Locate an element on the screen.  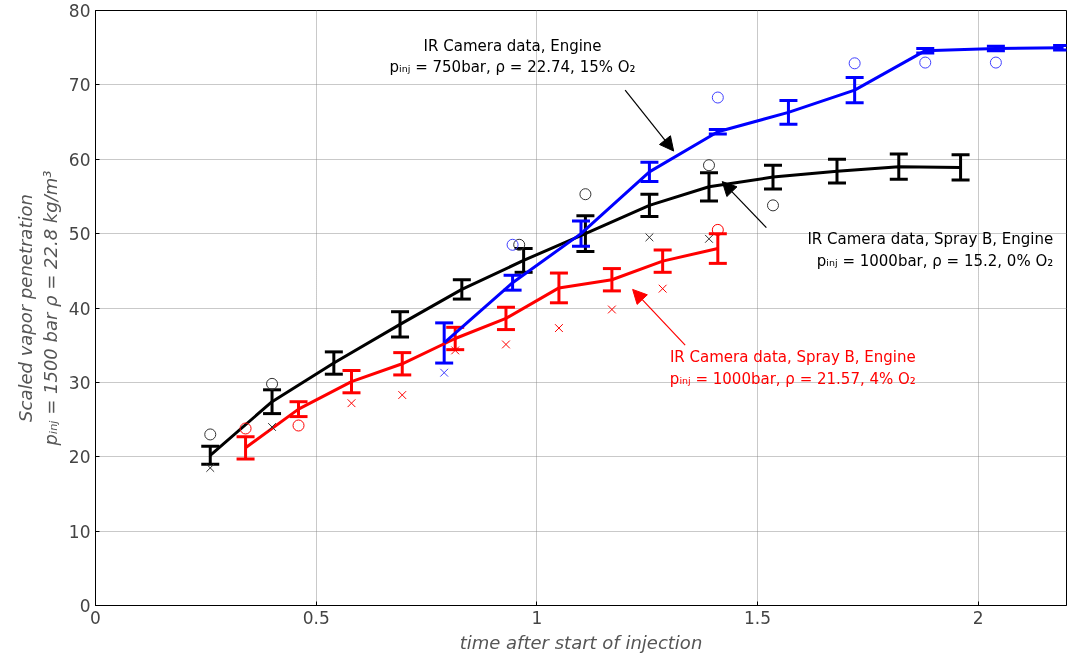
y-tick-label: 40 is located at coordinates (79, 308).